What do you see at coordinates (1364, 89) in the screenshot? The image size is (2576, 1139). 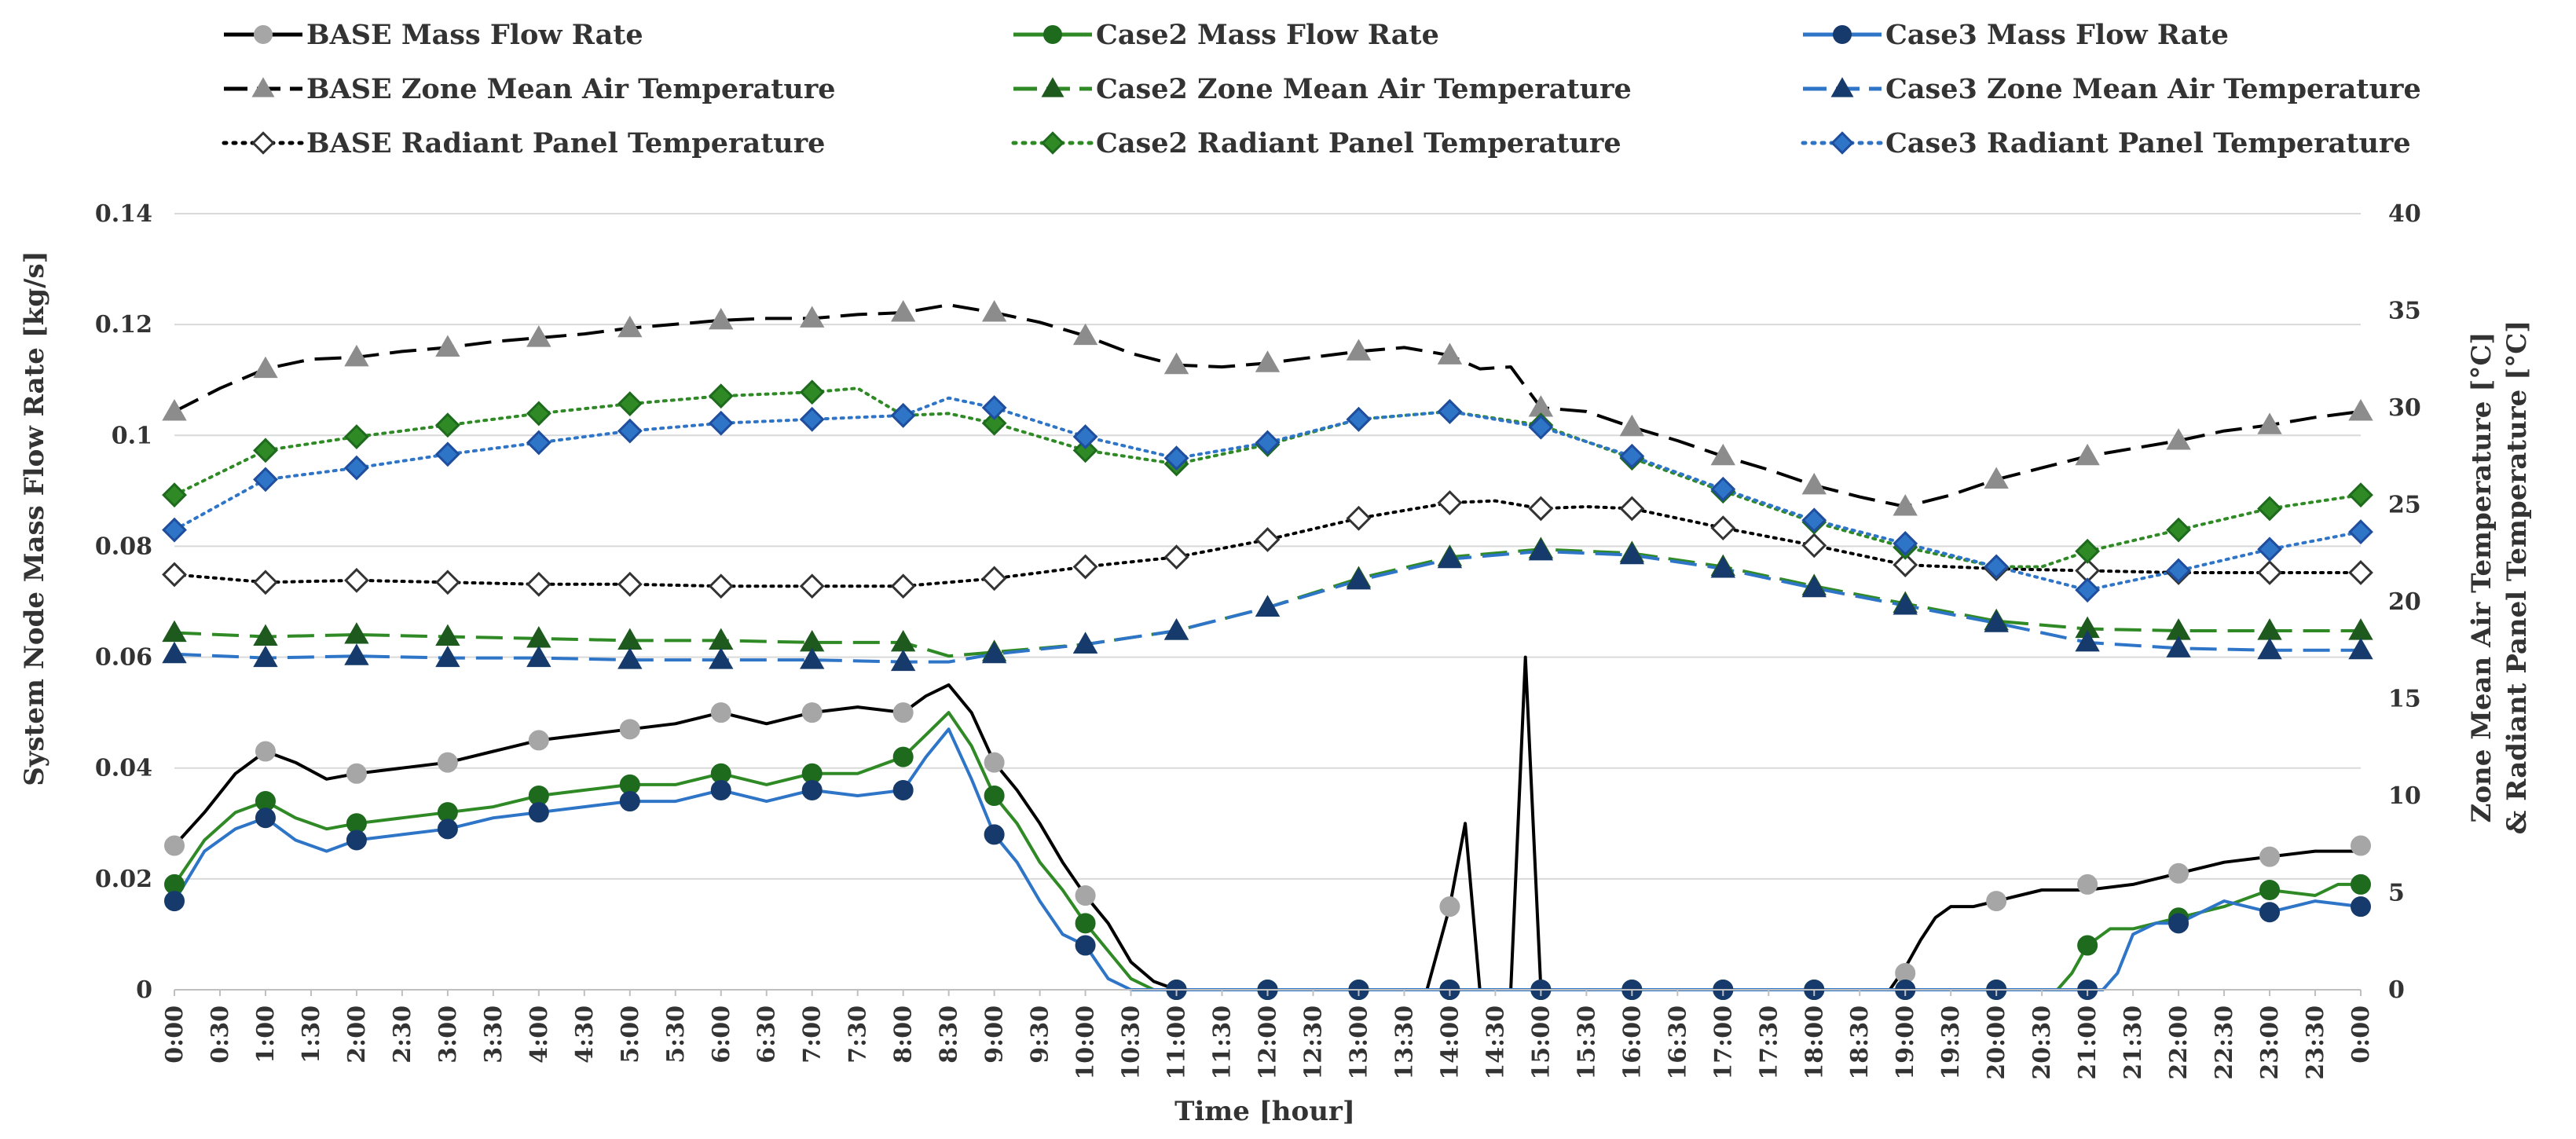 I see `legend-label: Case2 Zone Mean Air Temperature` at bounding box center [1364, 89].